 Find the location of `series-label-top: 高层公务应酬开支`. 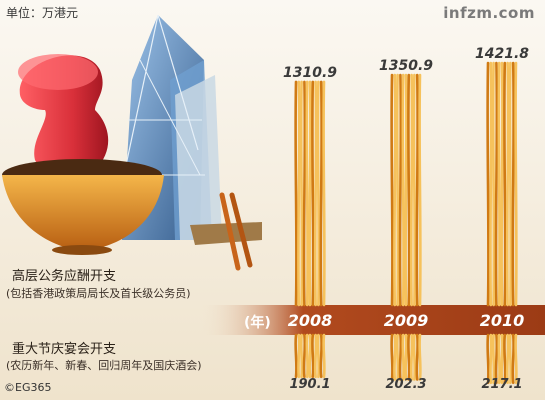

series-label-top: 高层公务应酬开支 is located at coordinates (64, 276).